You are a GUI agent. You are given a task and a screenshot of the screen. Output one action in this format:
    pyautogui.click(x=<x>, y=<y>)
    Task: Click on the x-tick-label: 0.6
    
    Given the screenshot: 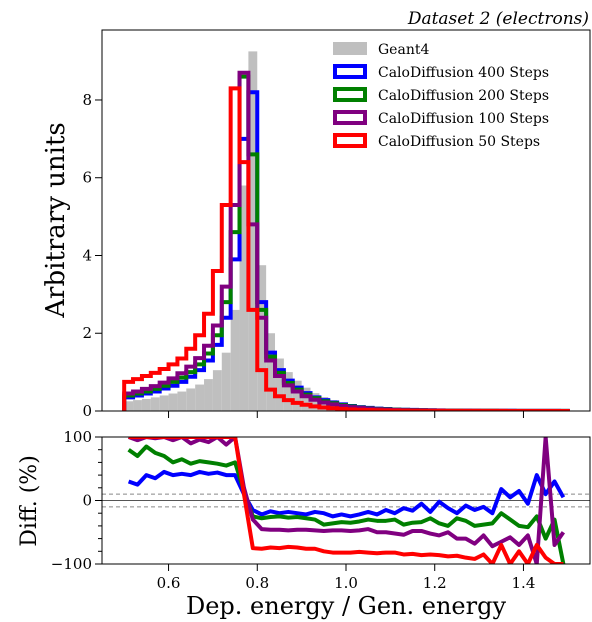 What is the action you would take?
    pyautogui.click(x=169, y=583)
    